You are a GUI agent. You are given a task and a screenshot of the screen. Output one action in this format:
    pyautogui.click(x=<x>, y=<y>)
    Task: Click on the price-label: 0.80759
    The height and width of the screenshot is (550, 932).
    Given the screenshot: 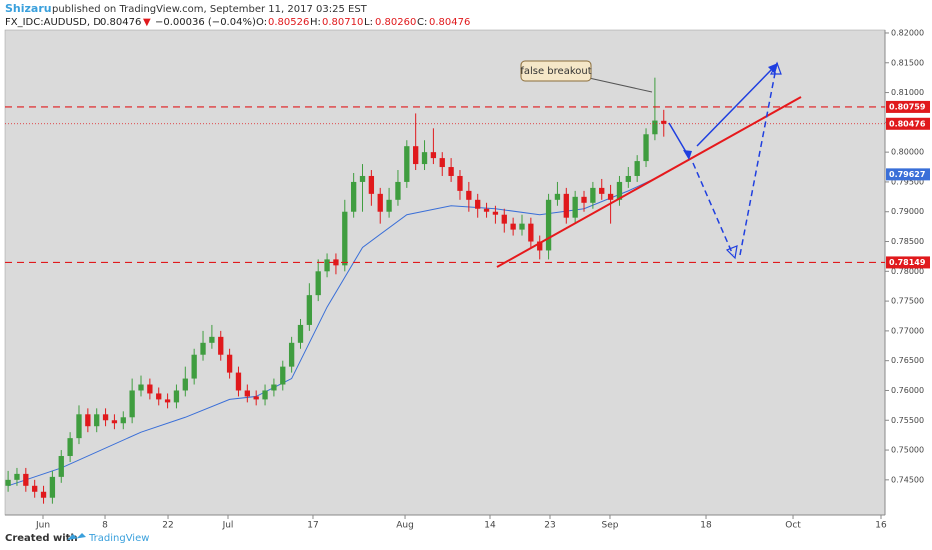 What is the action you would take?
    pyautogui.click(x=907, y=106)
    